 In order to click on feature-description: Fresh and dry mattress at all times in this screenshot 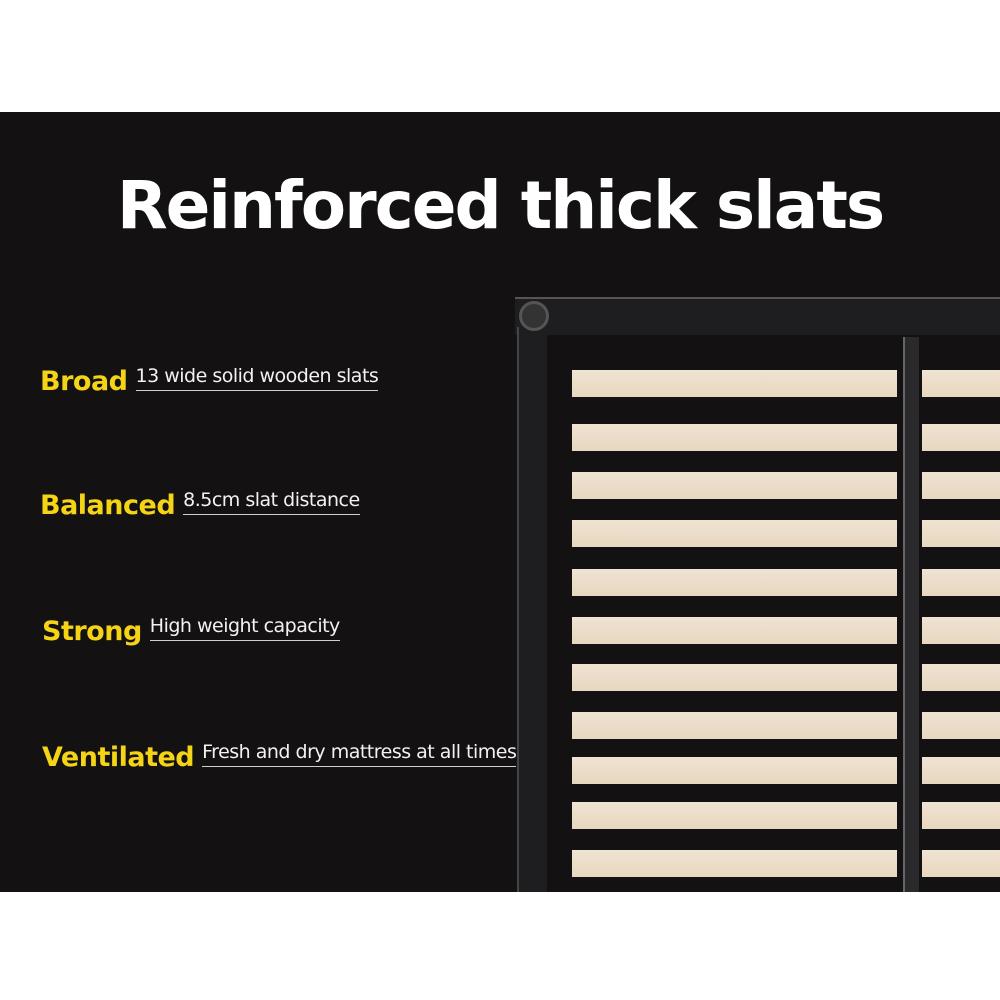, I will do `click(359, 753)`.